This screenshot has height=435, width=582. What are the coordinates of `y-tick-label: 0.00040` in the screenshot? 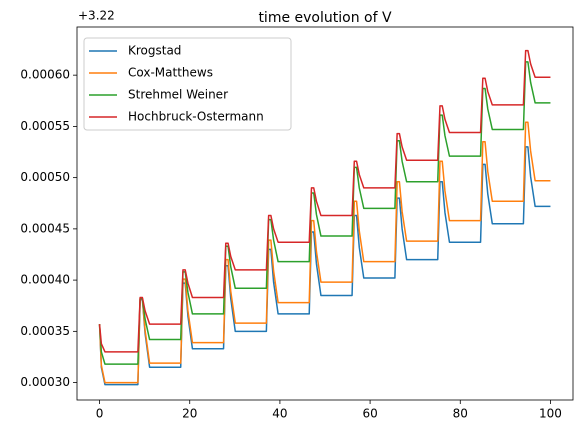 It's located at (45, 280).